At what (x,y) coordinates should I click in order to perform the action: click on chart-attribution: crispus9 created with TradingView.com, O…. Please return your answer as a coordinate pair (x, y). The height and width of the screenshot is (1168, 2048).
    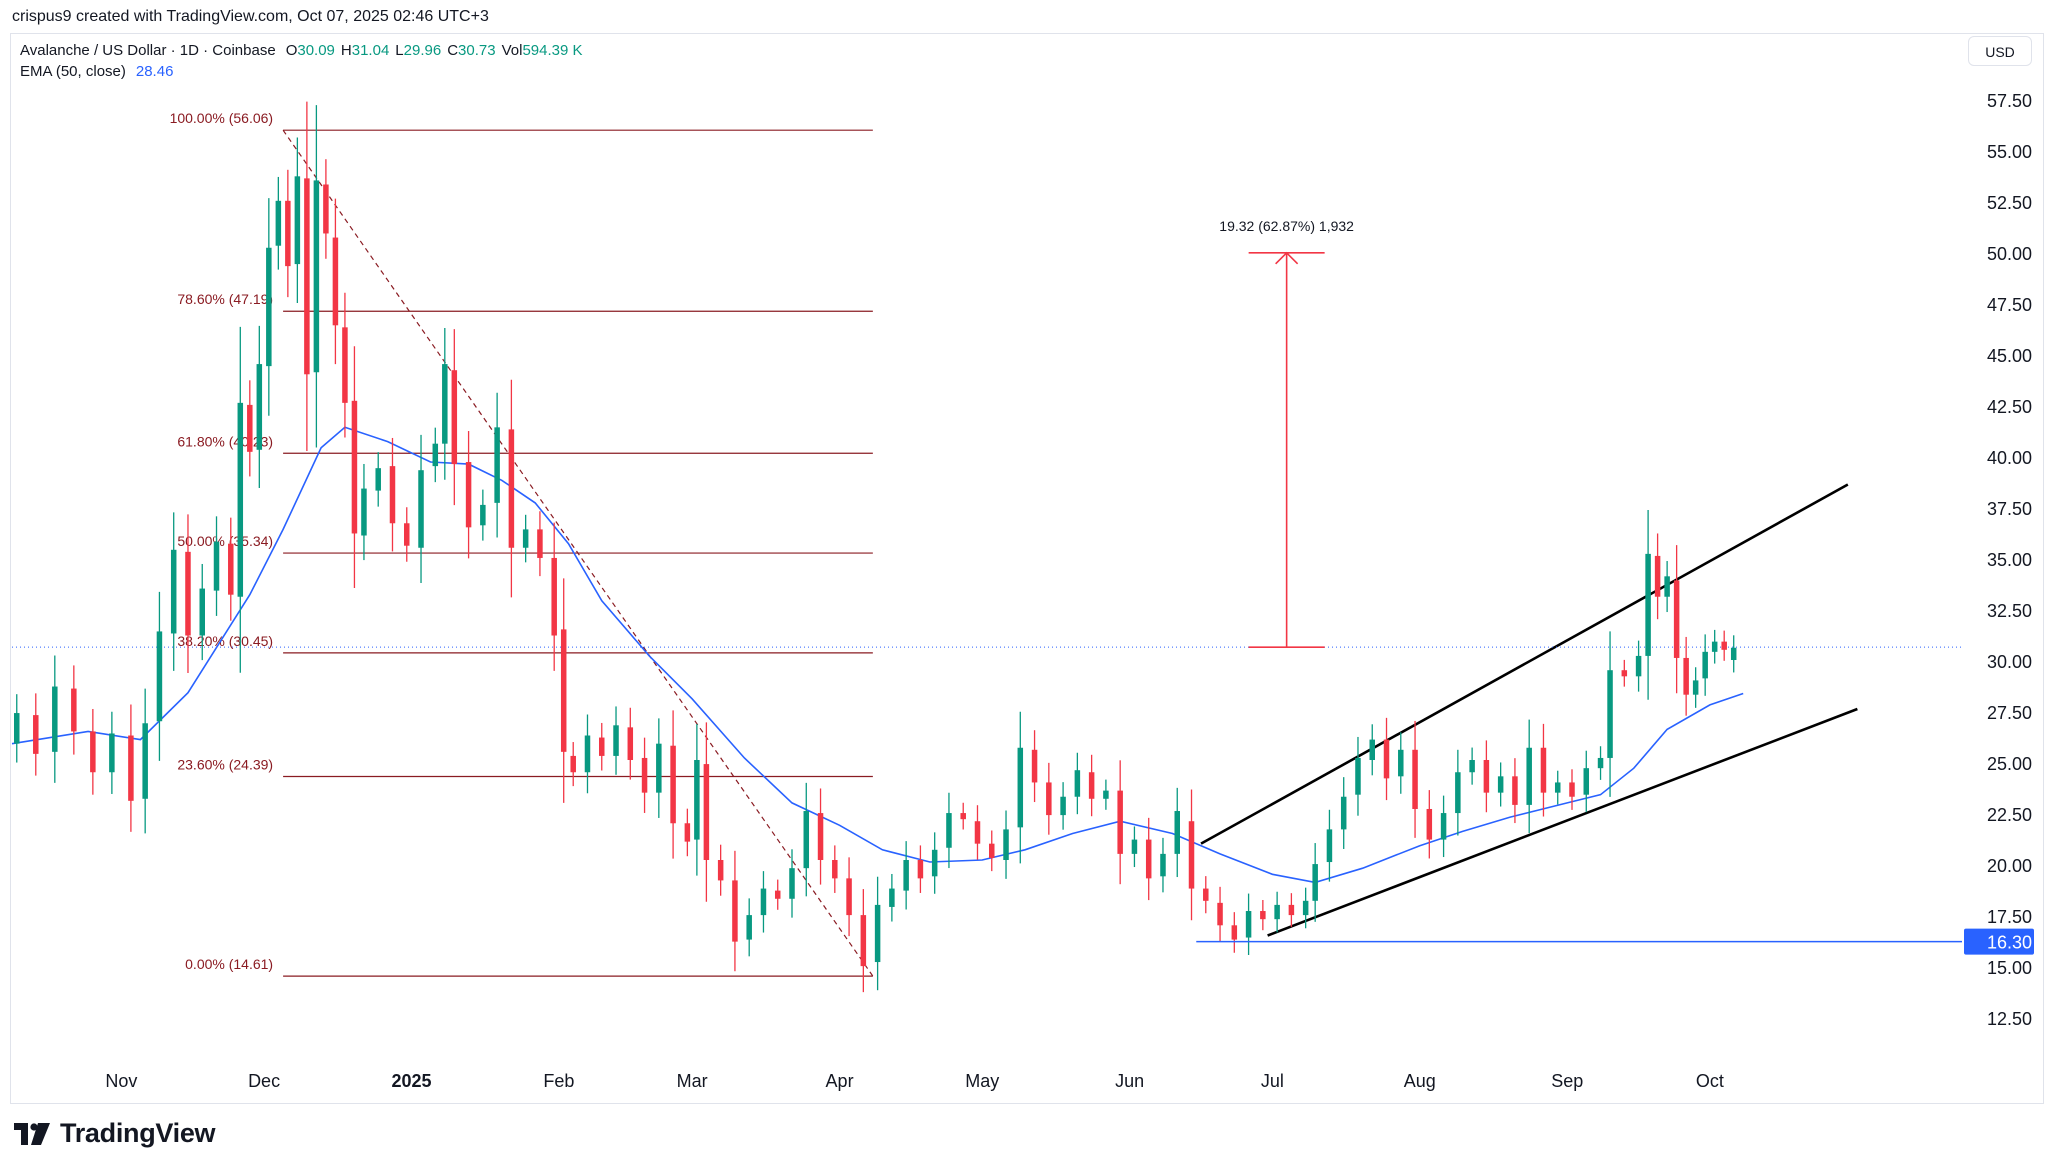
    Looking at the image, I should click on (250, 16).